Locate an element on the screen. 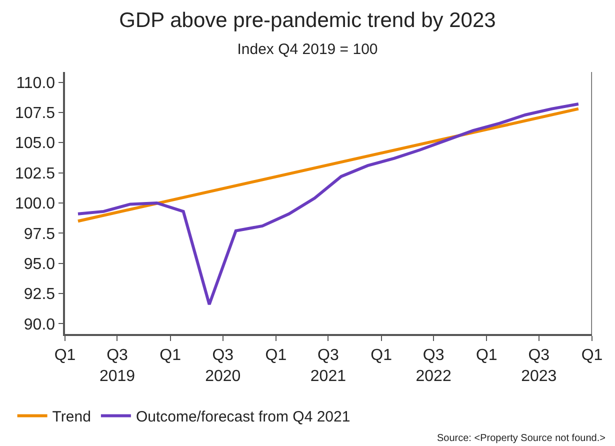 Image resolution: width=615 pixels, height=446 pixels. y-tick-label: 105.0 is located at coordinates (35, 143).